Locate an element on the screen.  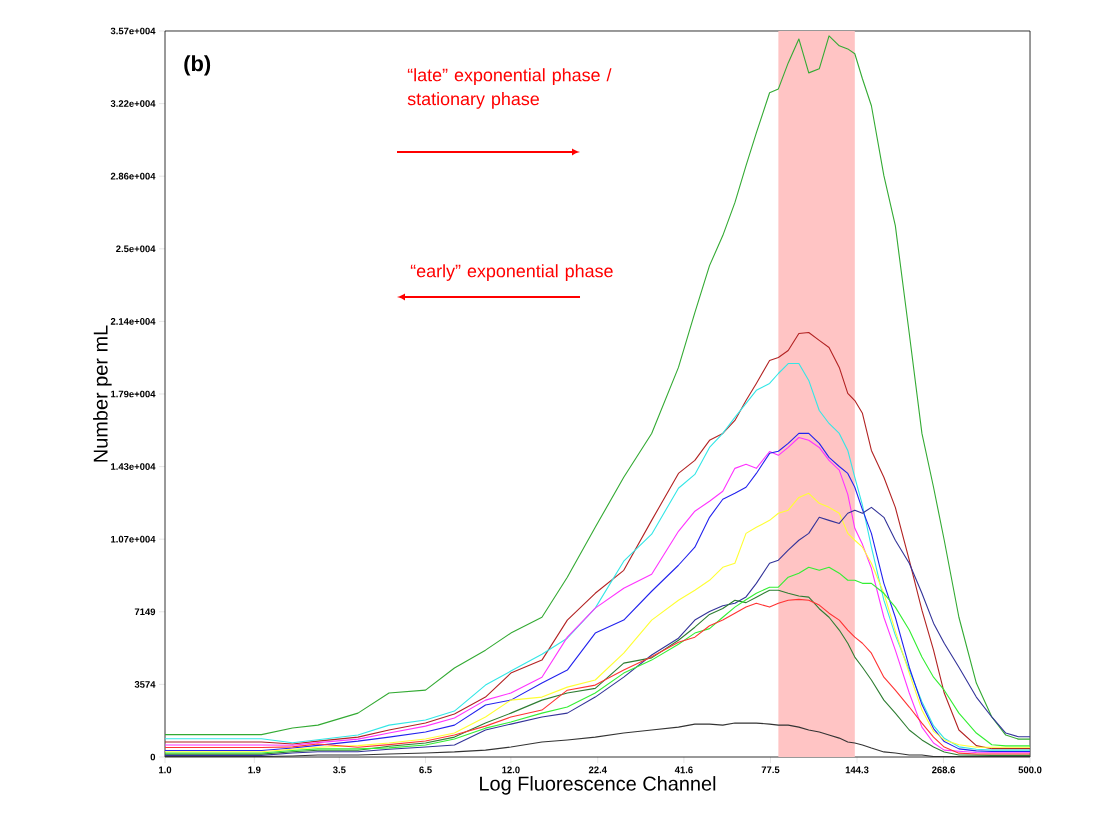
x-tick-label: 144.3 is located at coordinates (857, 770).